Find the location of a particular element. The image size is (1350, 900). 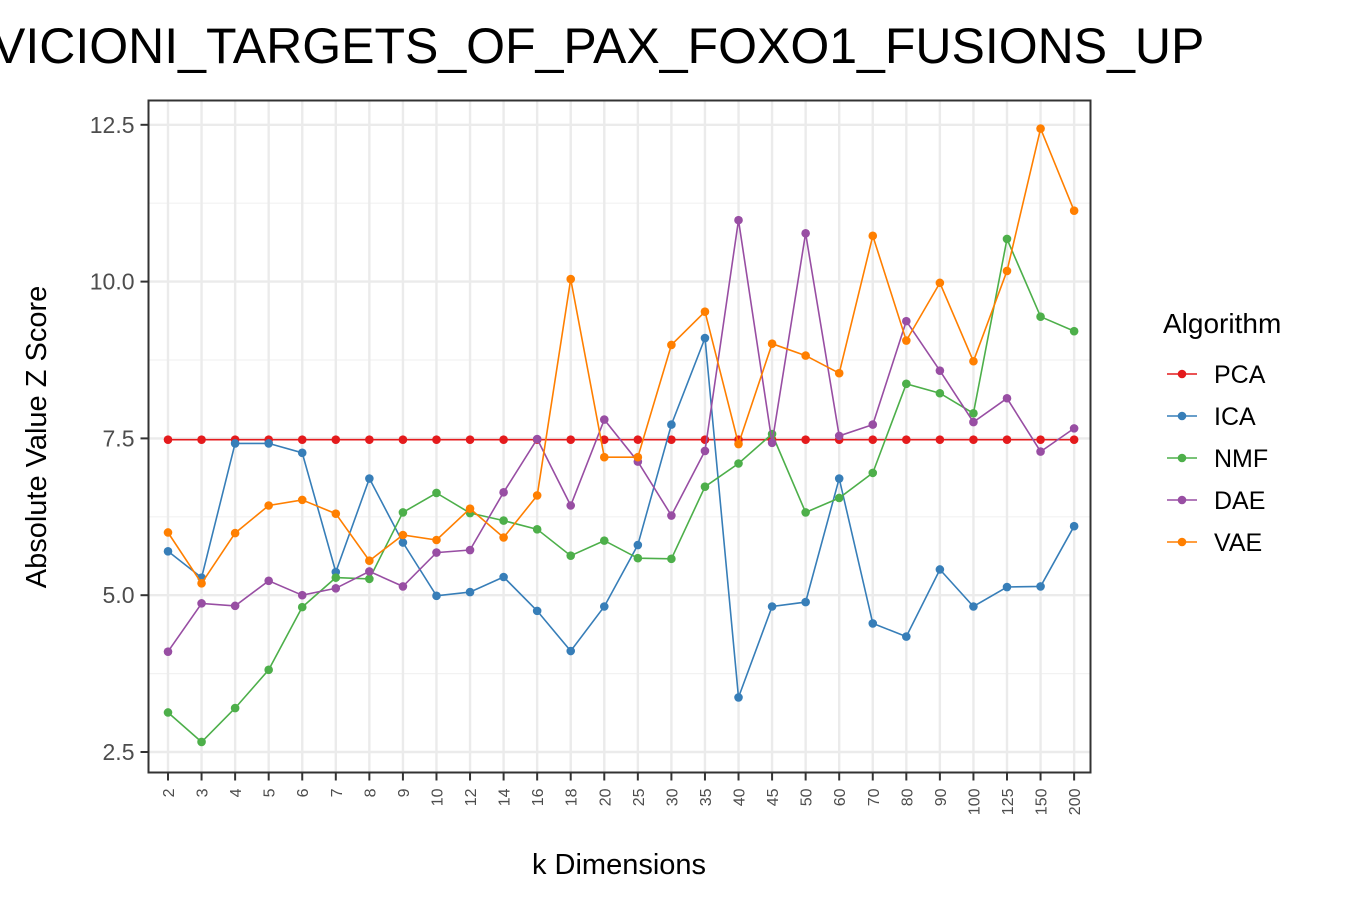

legend-item-nmf: NMF is located at coordinates (1217, 459).